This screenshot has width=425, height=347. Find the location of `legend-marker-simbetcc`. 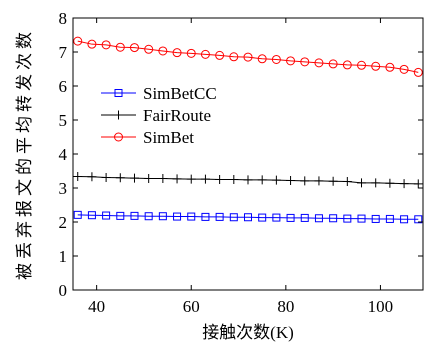

legend-marker-simbetcc is located at coordinates (118, 93).